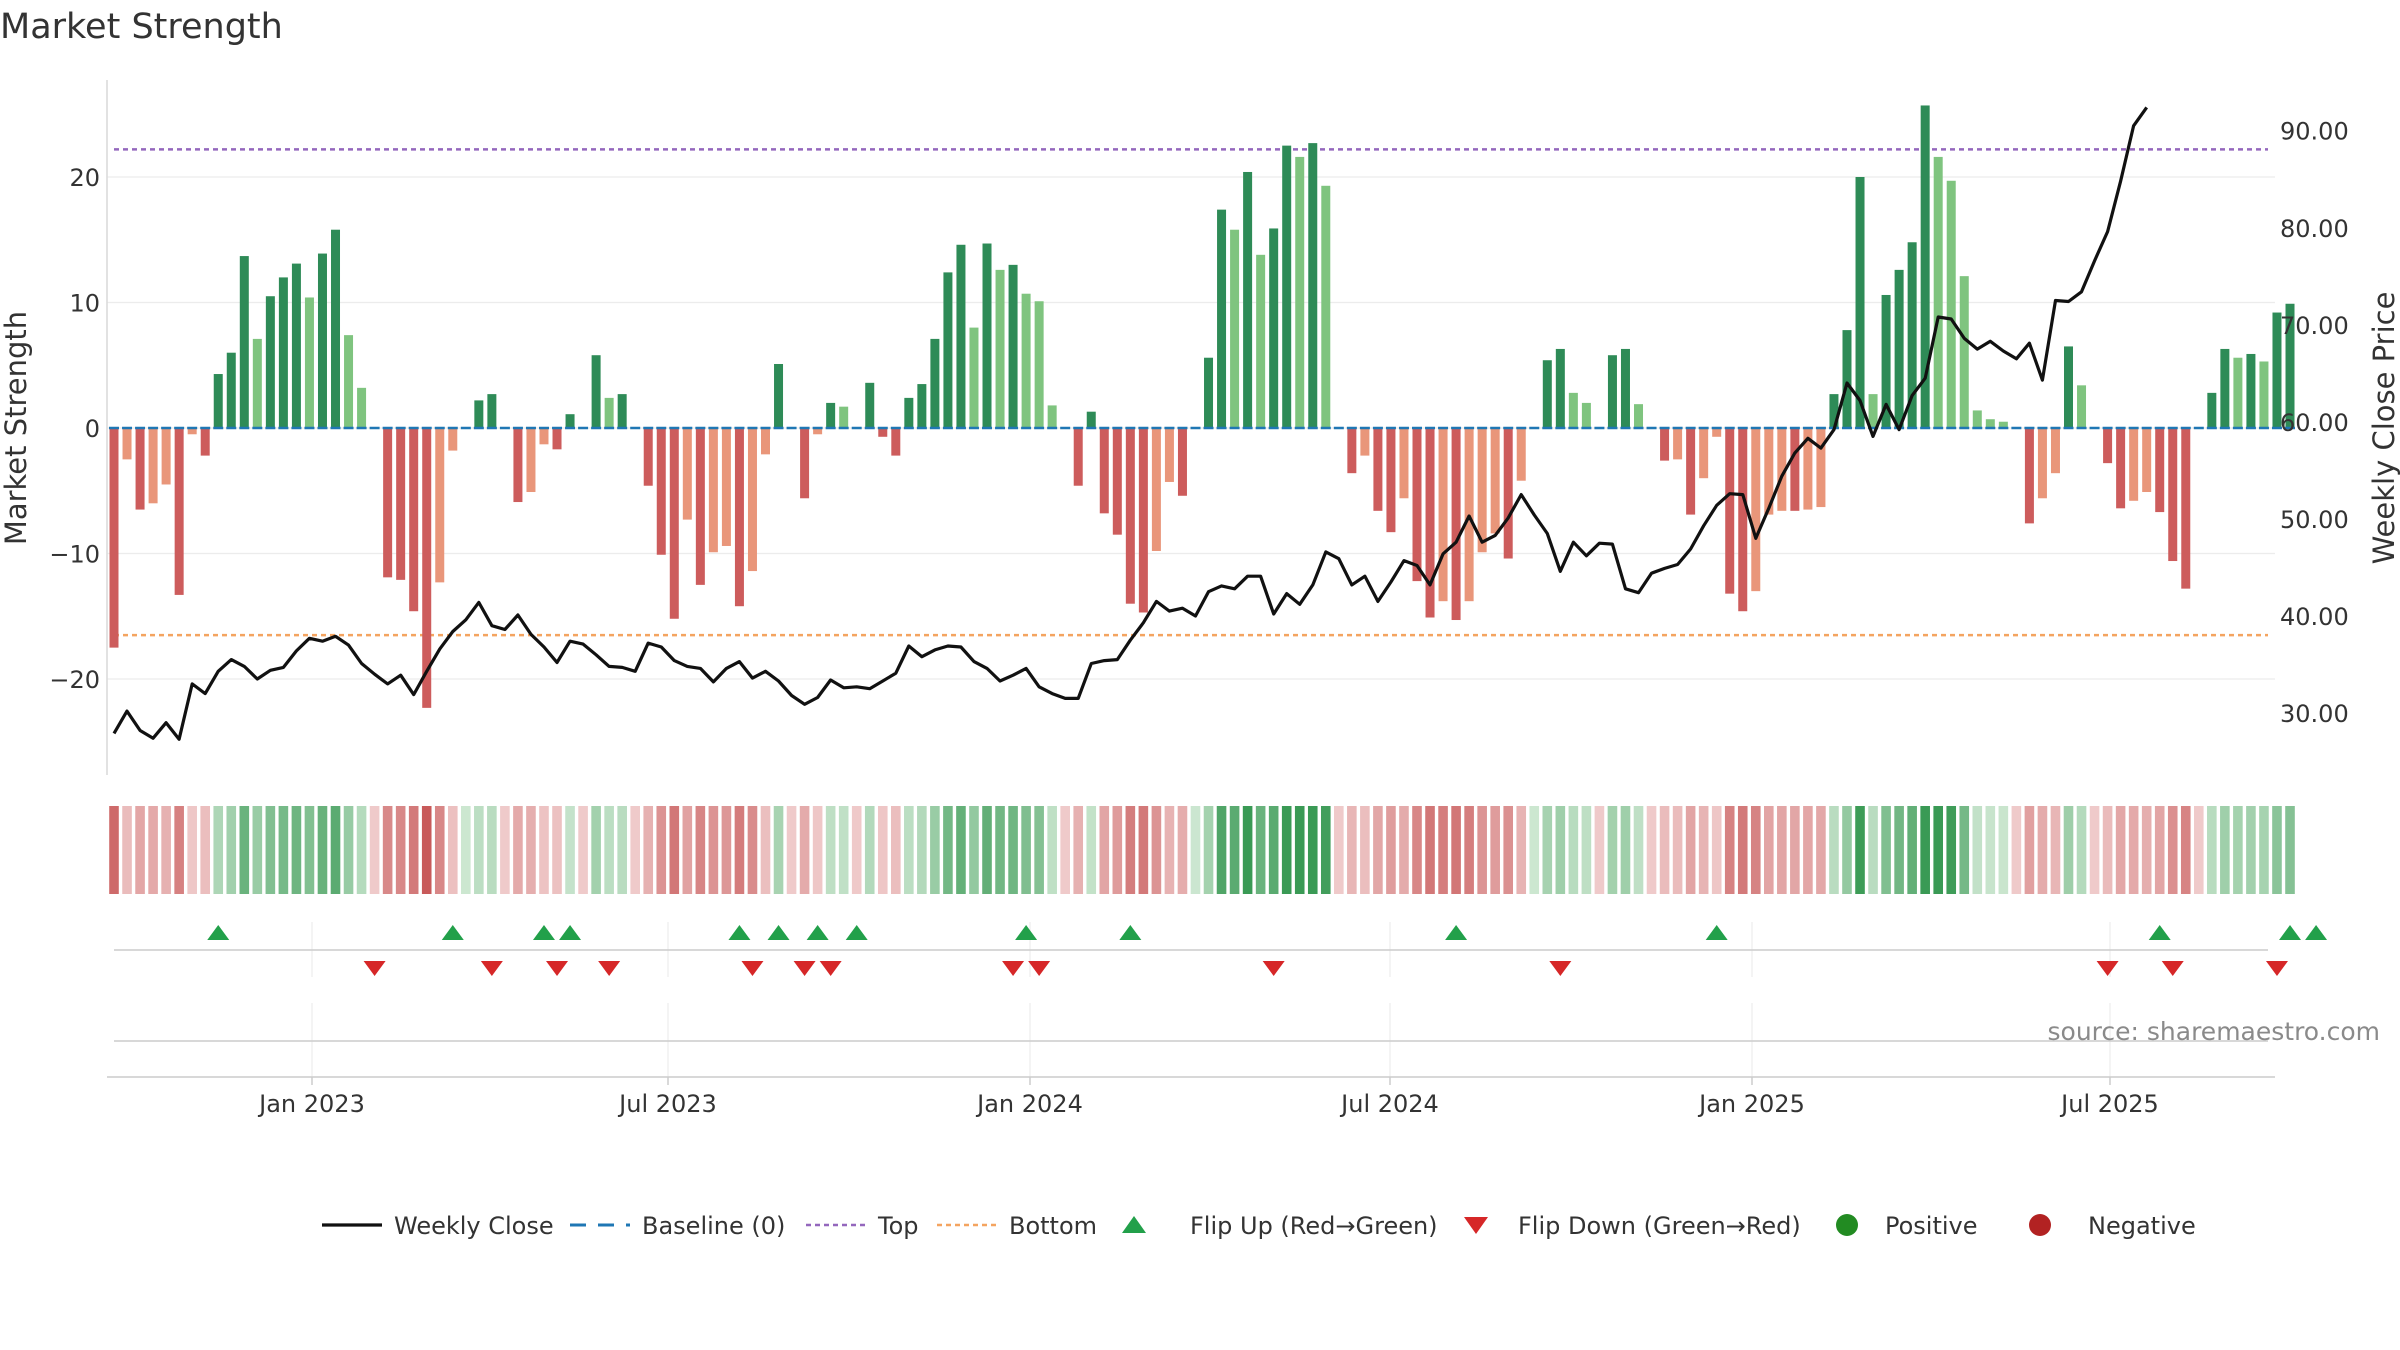 This screenshot has height=1350, width=2400. What do you see at coordinates (862, 1226) in the screenshot?
I see `legend-item-top: Top` at bounding box center [862, 1226].